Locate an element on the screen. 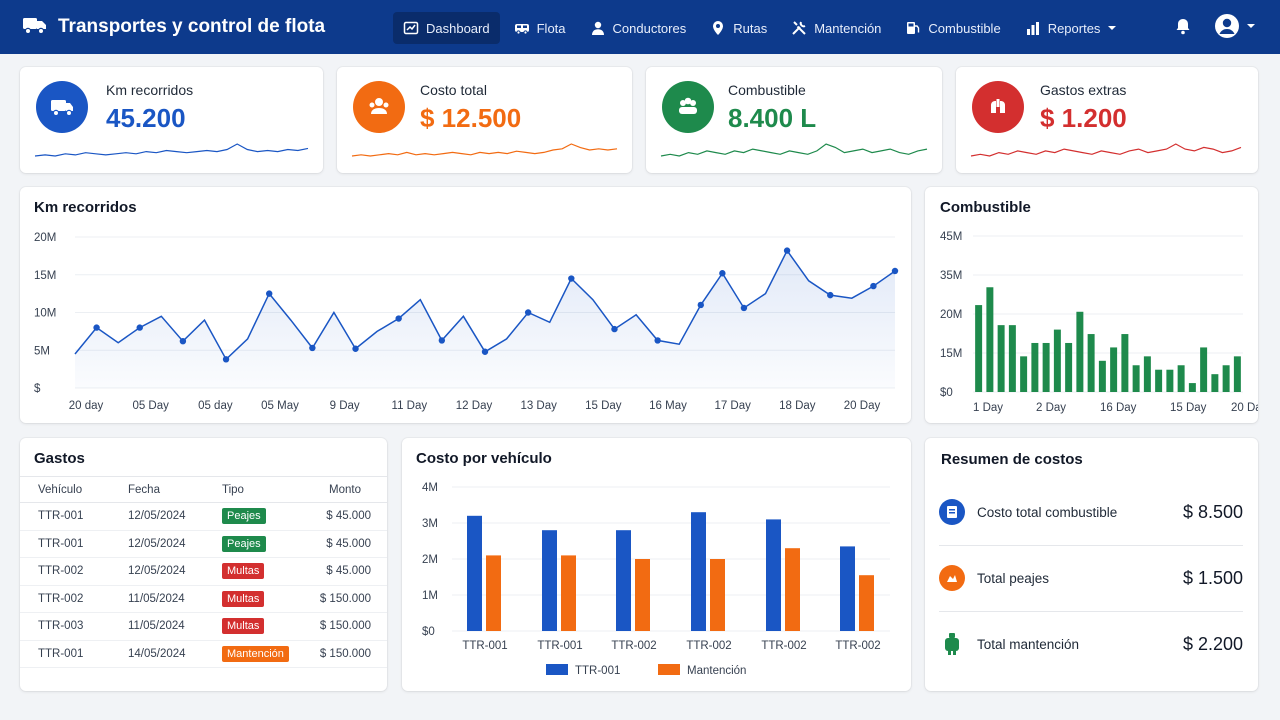 The height and width of the screenshot is (720, 1280). top-actions is located at coordinates (1215, 26).